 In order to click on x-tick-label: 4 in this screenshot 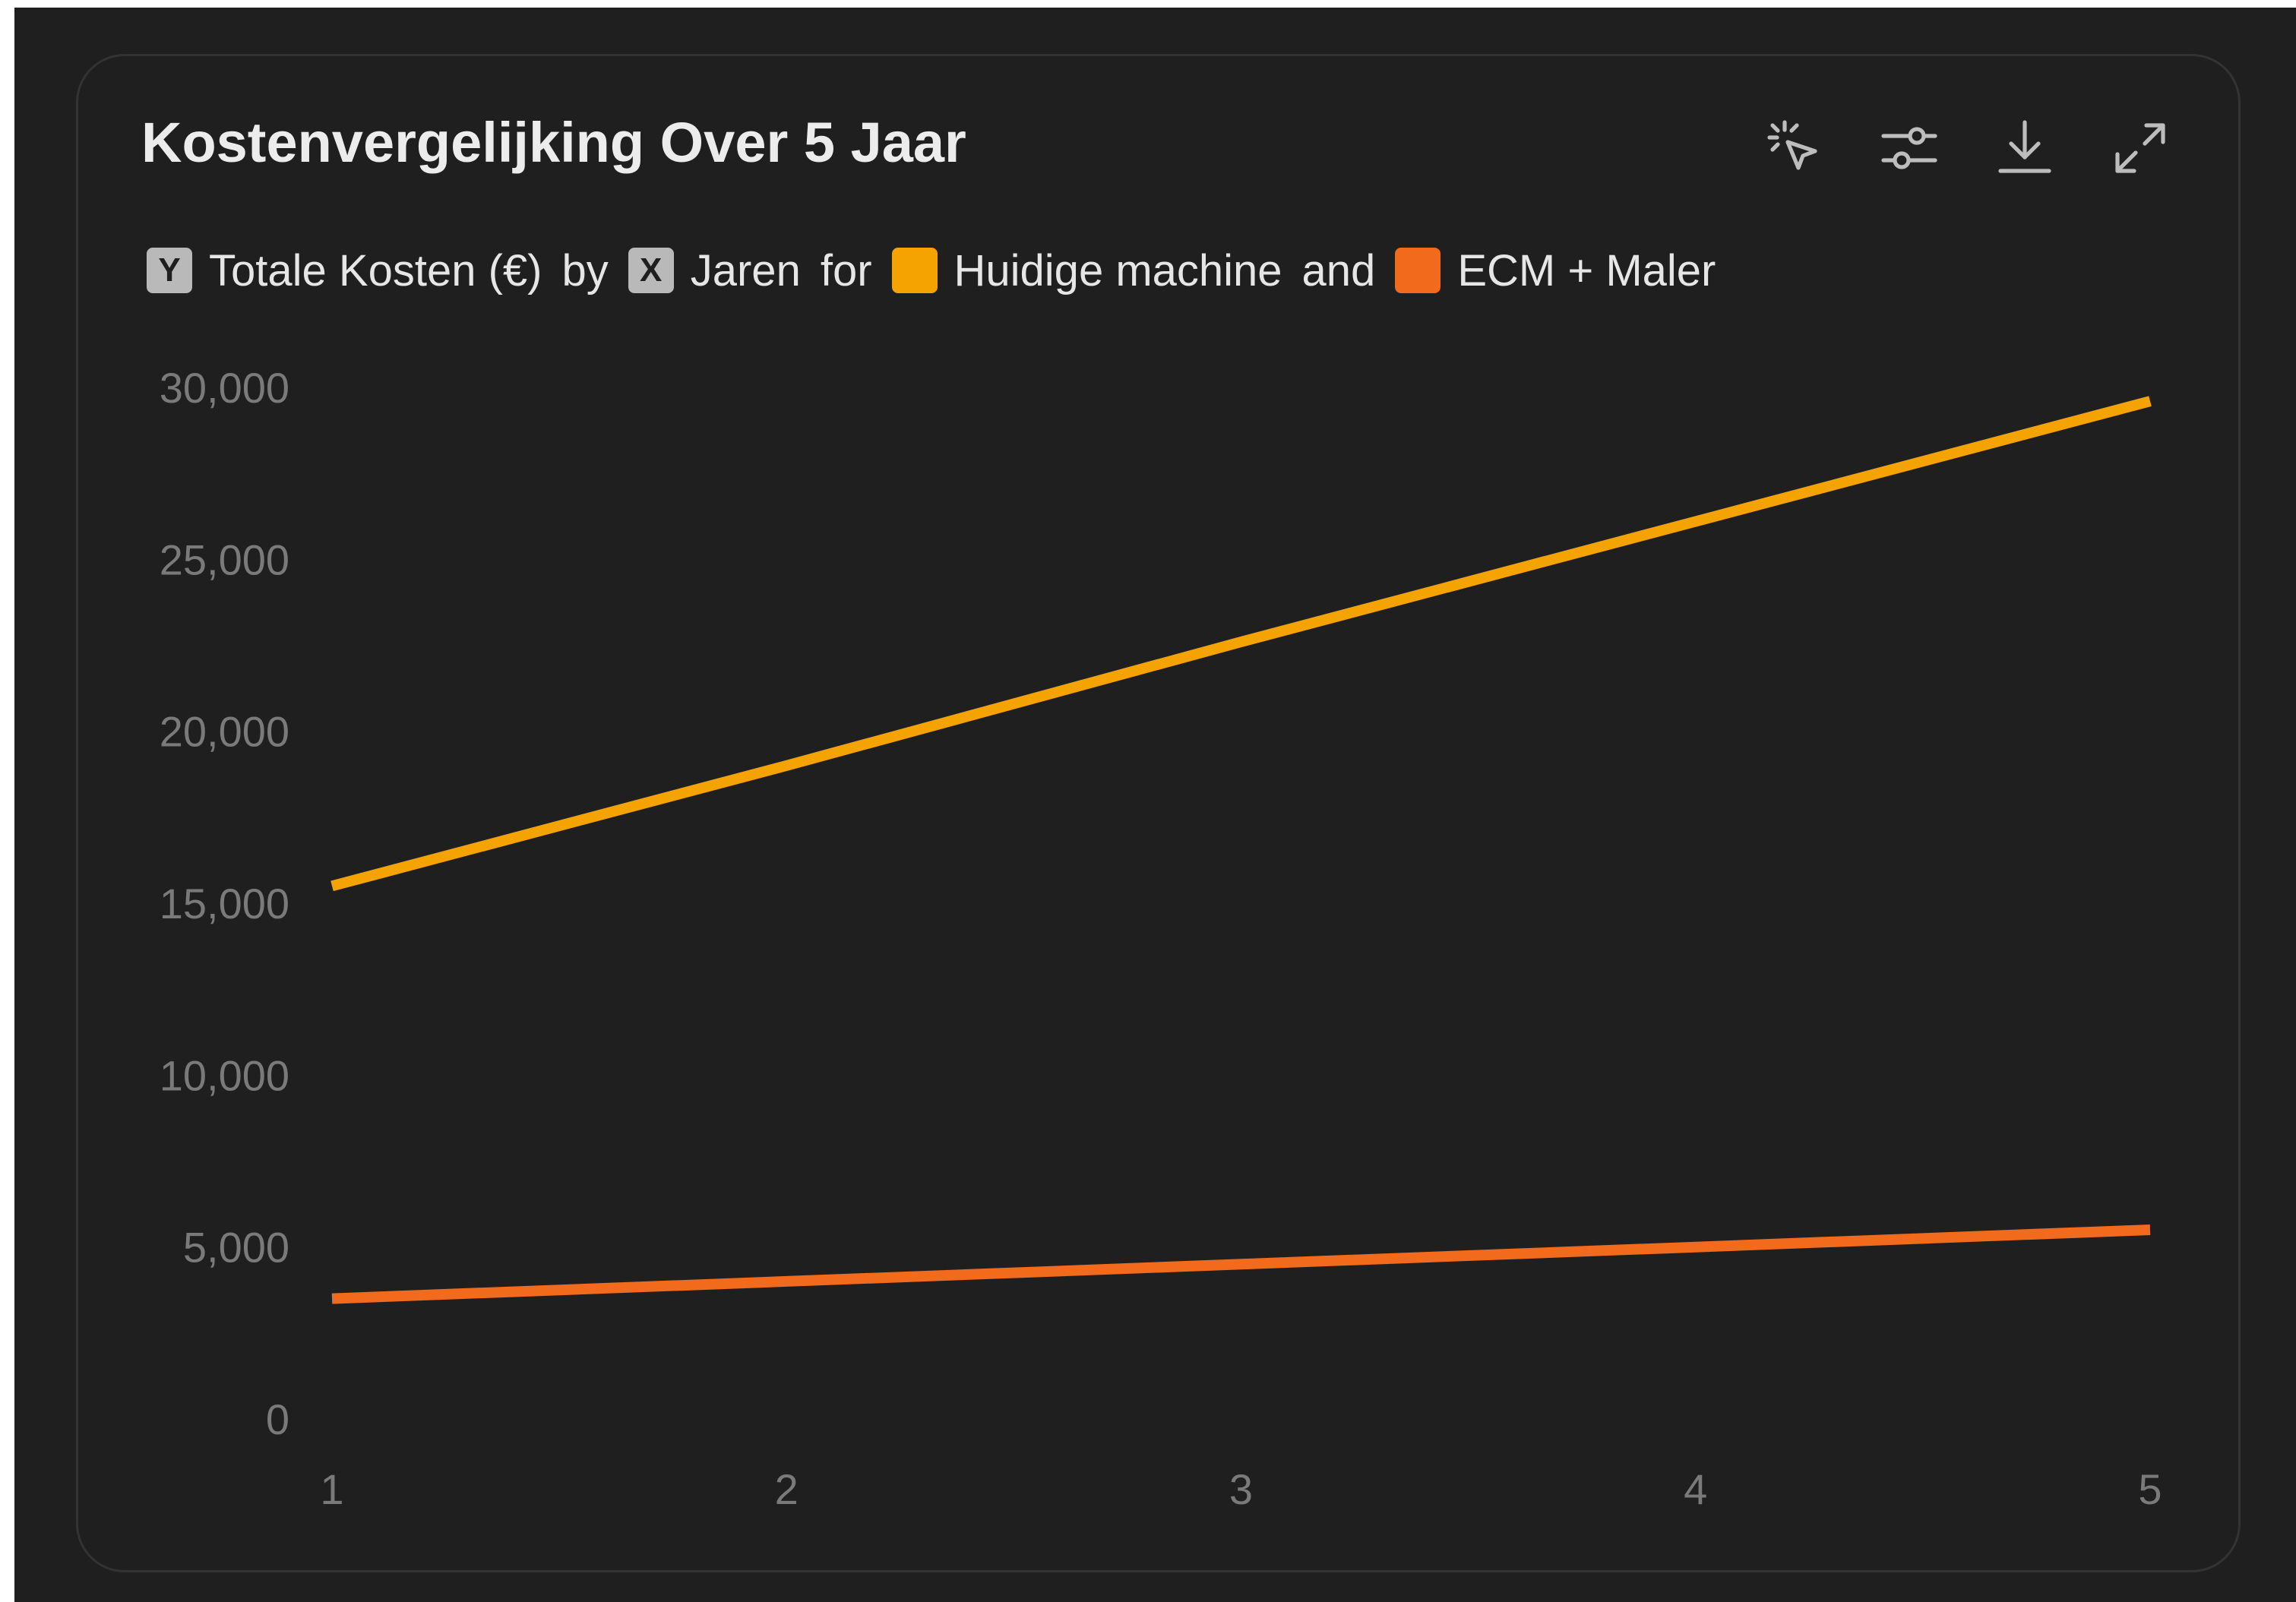, I will do `click(1695, 1489)`.